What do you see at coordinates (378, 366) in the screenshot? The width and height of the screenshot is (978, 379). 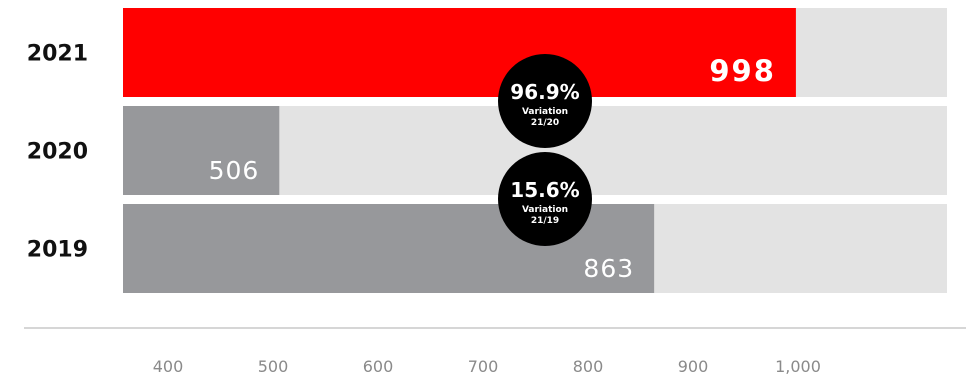 I see `x-tick-label-600: 600` at bounding box center [378, 366].